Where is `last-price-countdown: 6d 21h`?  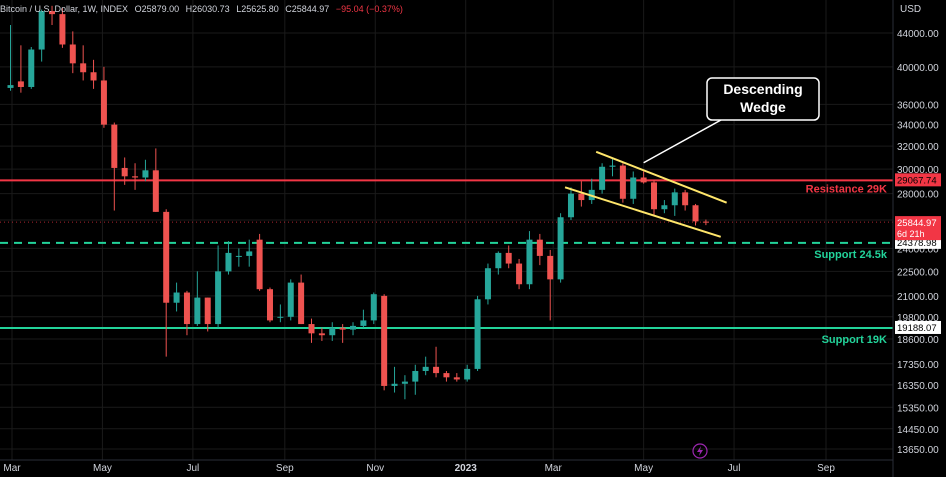 last-price-countdown: 6d 21h is located at coordinates (911, 234).